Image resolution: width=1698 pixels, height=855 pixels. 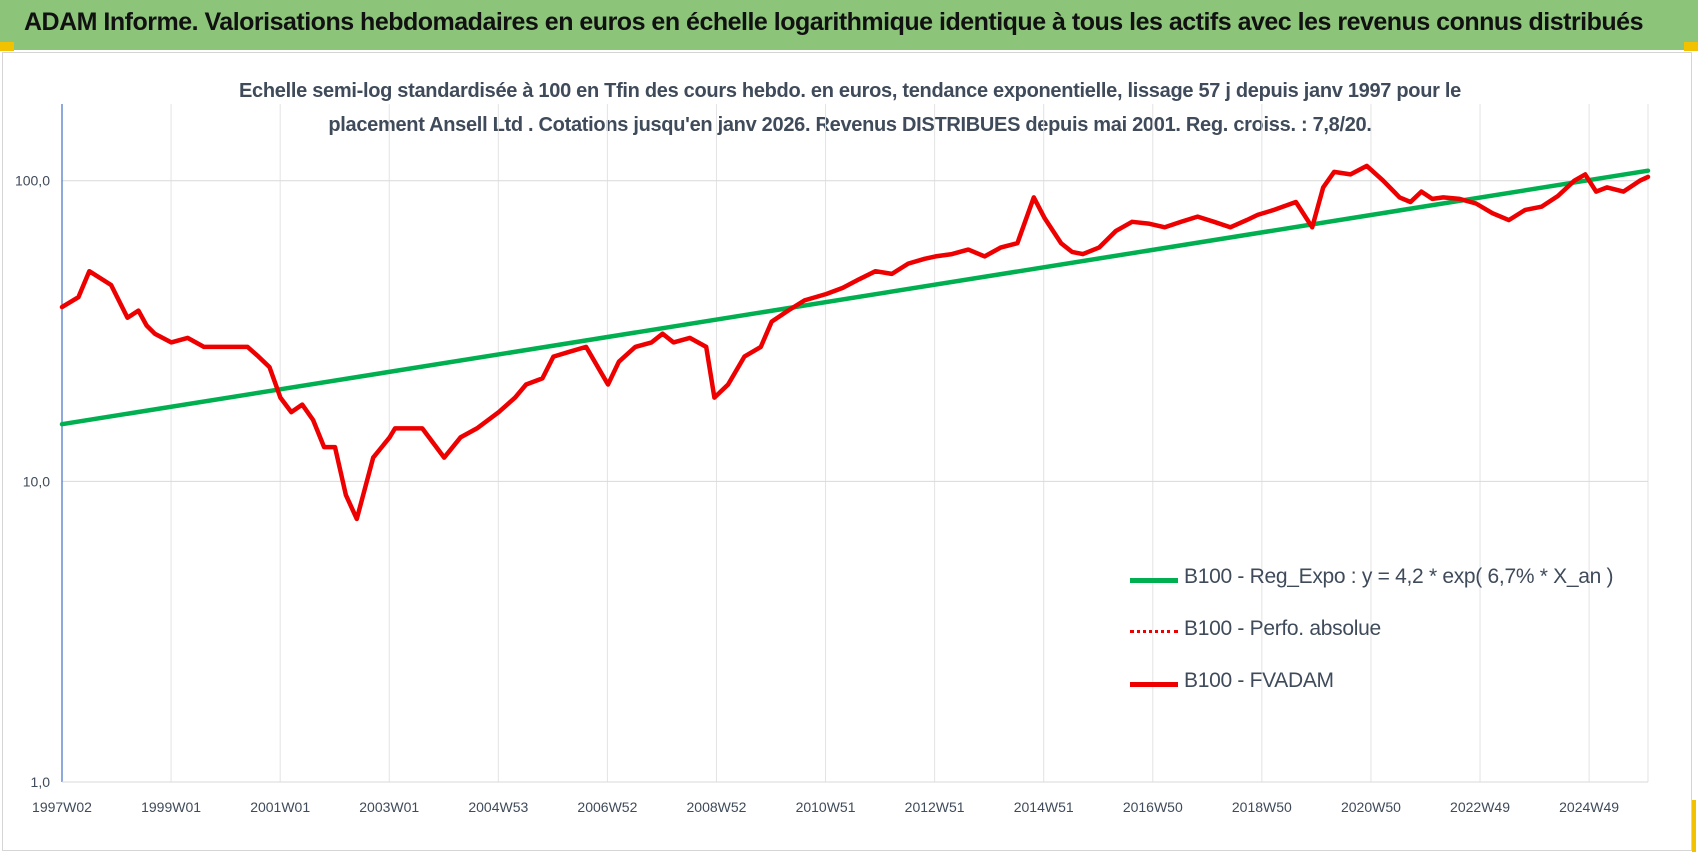 What do you see at coordinates (171, 807) in the screenshot?
I see `x-tick-label: 1999W01` at bounding box center [171, 807].